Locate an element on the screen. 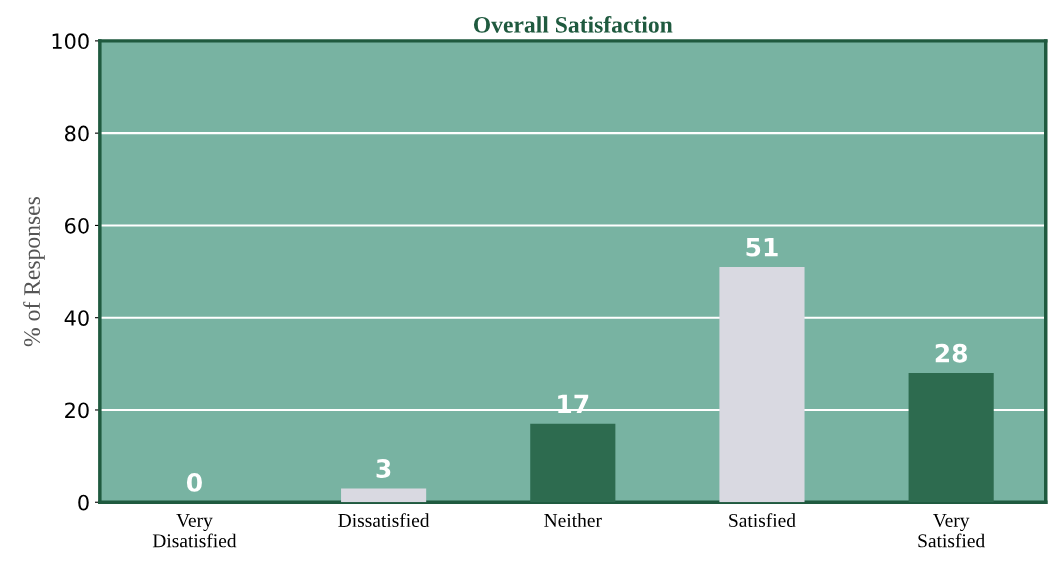 Image resolution: width=1051 pixels, height=584 pixels. data-label: 28 is located at coordinates (951, 353).